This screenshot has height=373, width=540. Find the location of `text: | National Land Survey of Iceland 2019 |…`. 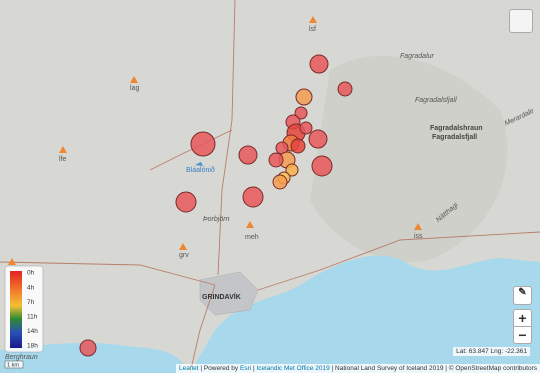

text: | National Land Survey of Iceland 2019 |… is located at coordinates (433, 368).